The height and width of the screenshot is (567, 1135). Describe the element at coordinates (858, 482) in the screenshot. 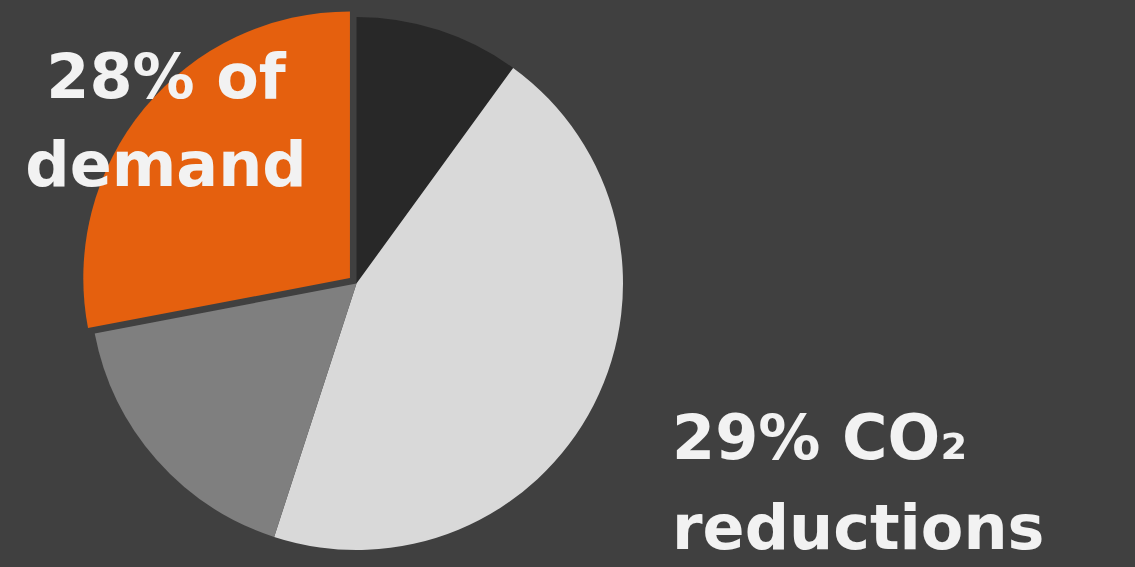

I see `text: 29% CO₂ reductions` at that location.